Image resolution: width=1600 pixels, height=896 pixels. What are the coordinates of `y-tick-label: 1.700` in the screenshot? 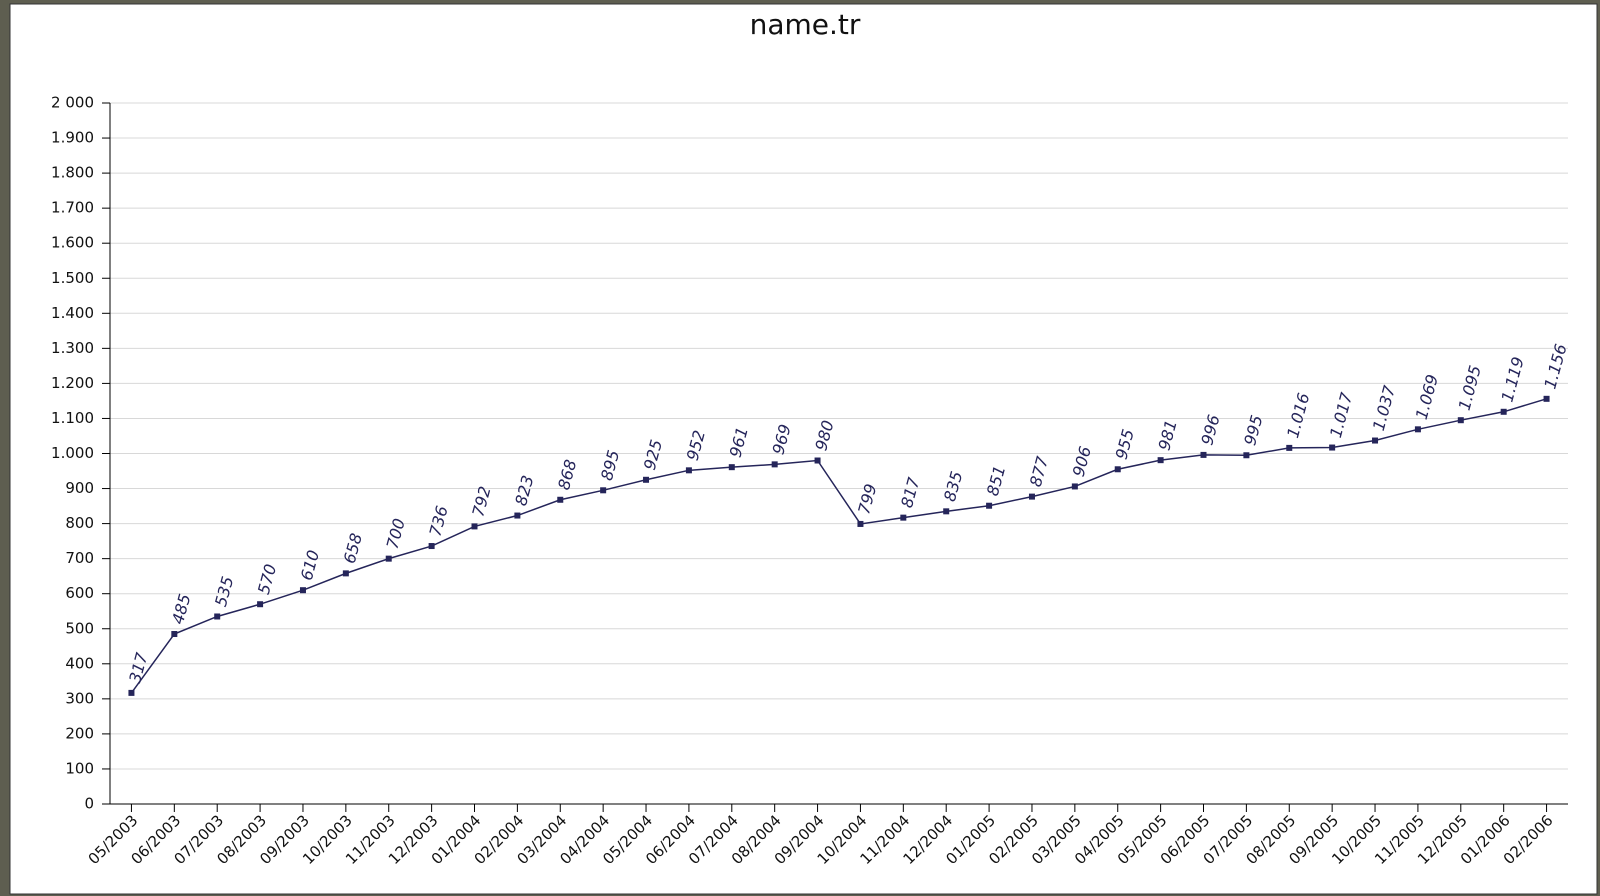 It's located at (72, 208).